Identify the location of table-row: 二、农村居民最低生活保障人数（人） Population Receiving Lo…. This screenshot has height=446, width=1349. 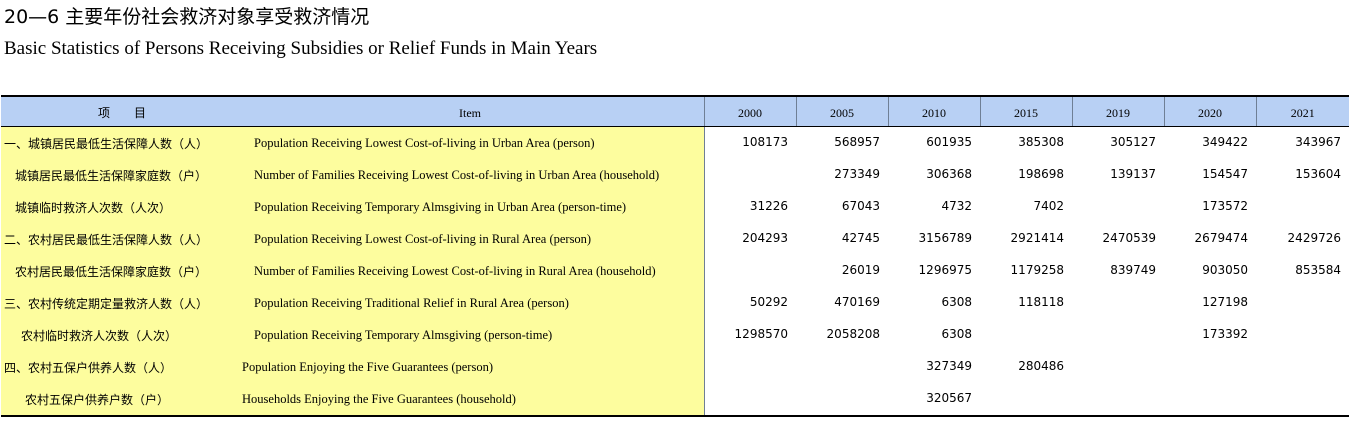
(675, 238).